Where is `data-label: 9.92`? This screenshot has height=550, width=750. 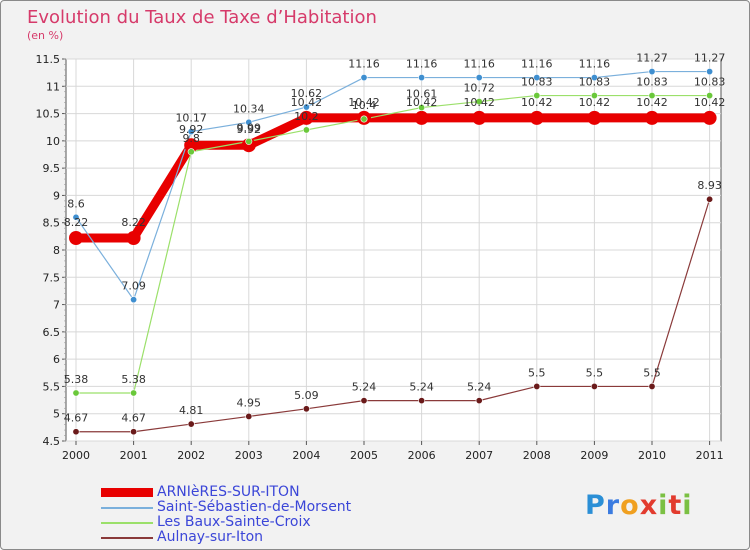 data-label: 9.92 is located at coordinates (249, 129).